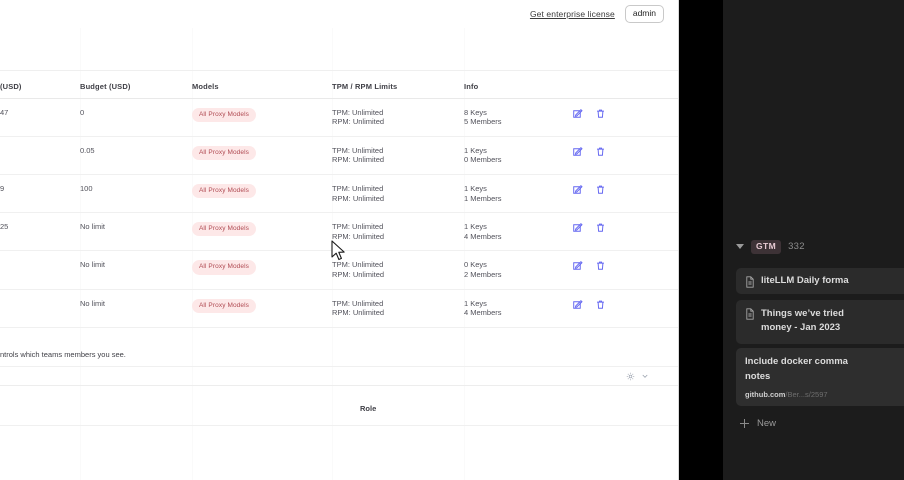 The width and height of the screenshot is (904, 480). What do you see at coordinates (105, 86) in the screenshot?
I see `column-header-budget: Budget (USD)` at bounding box center [105, 86].